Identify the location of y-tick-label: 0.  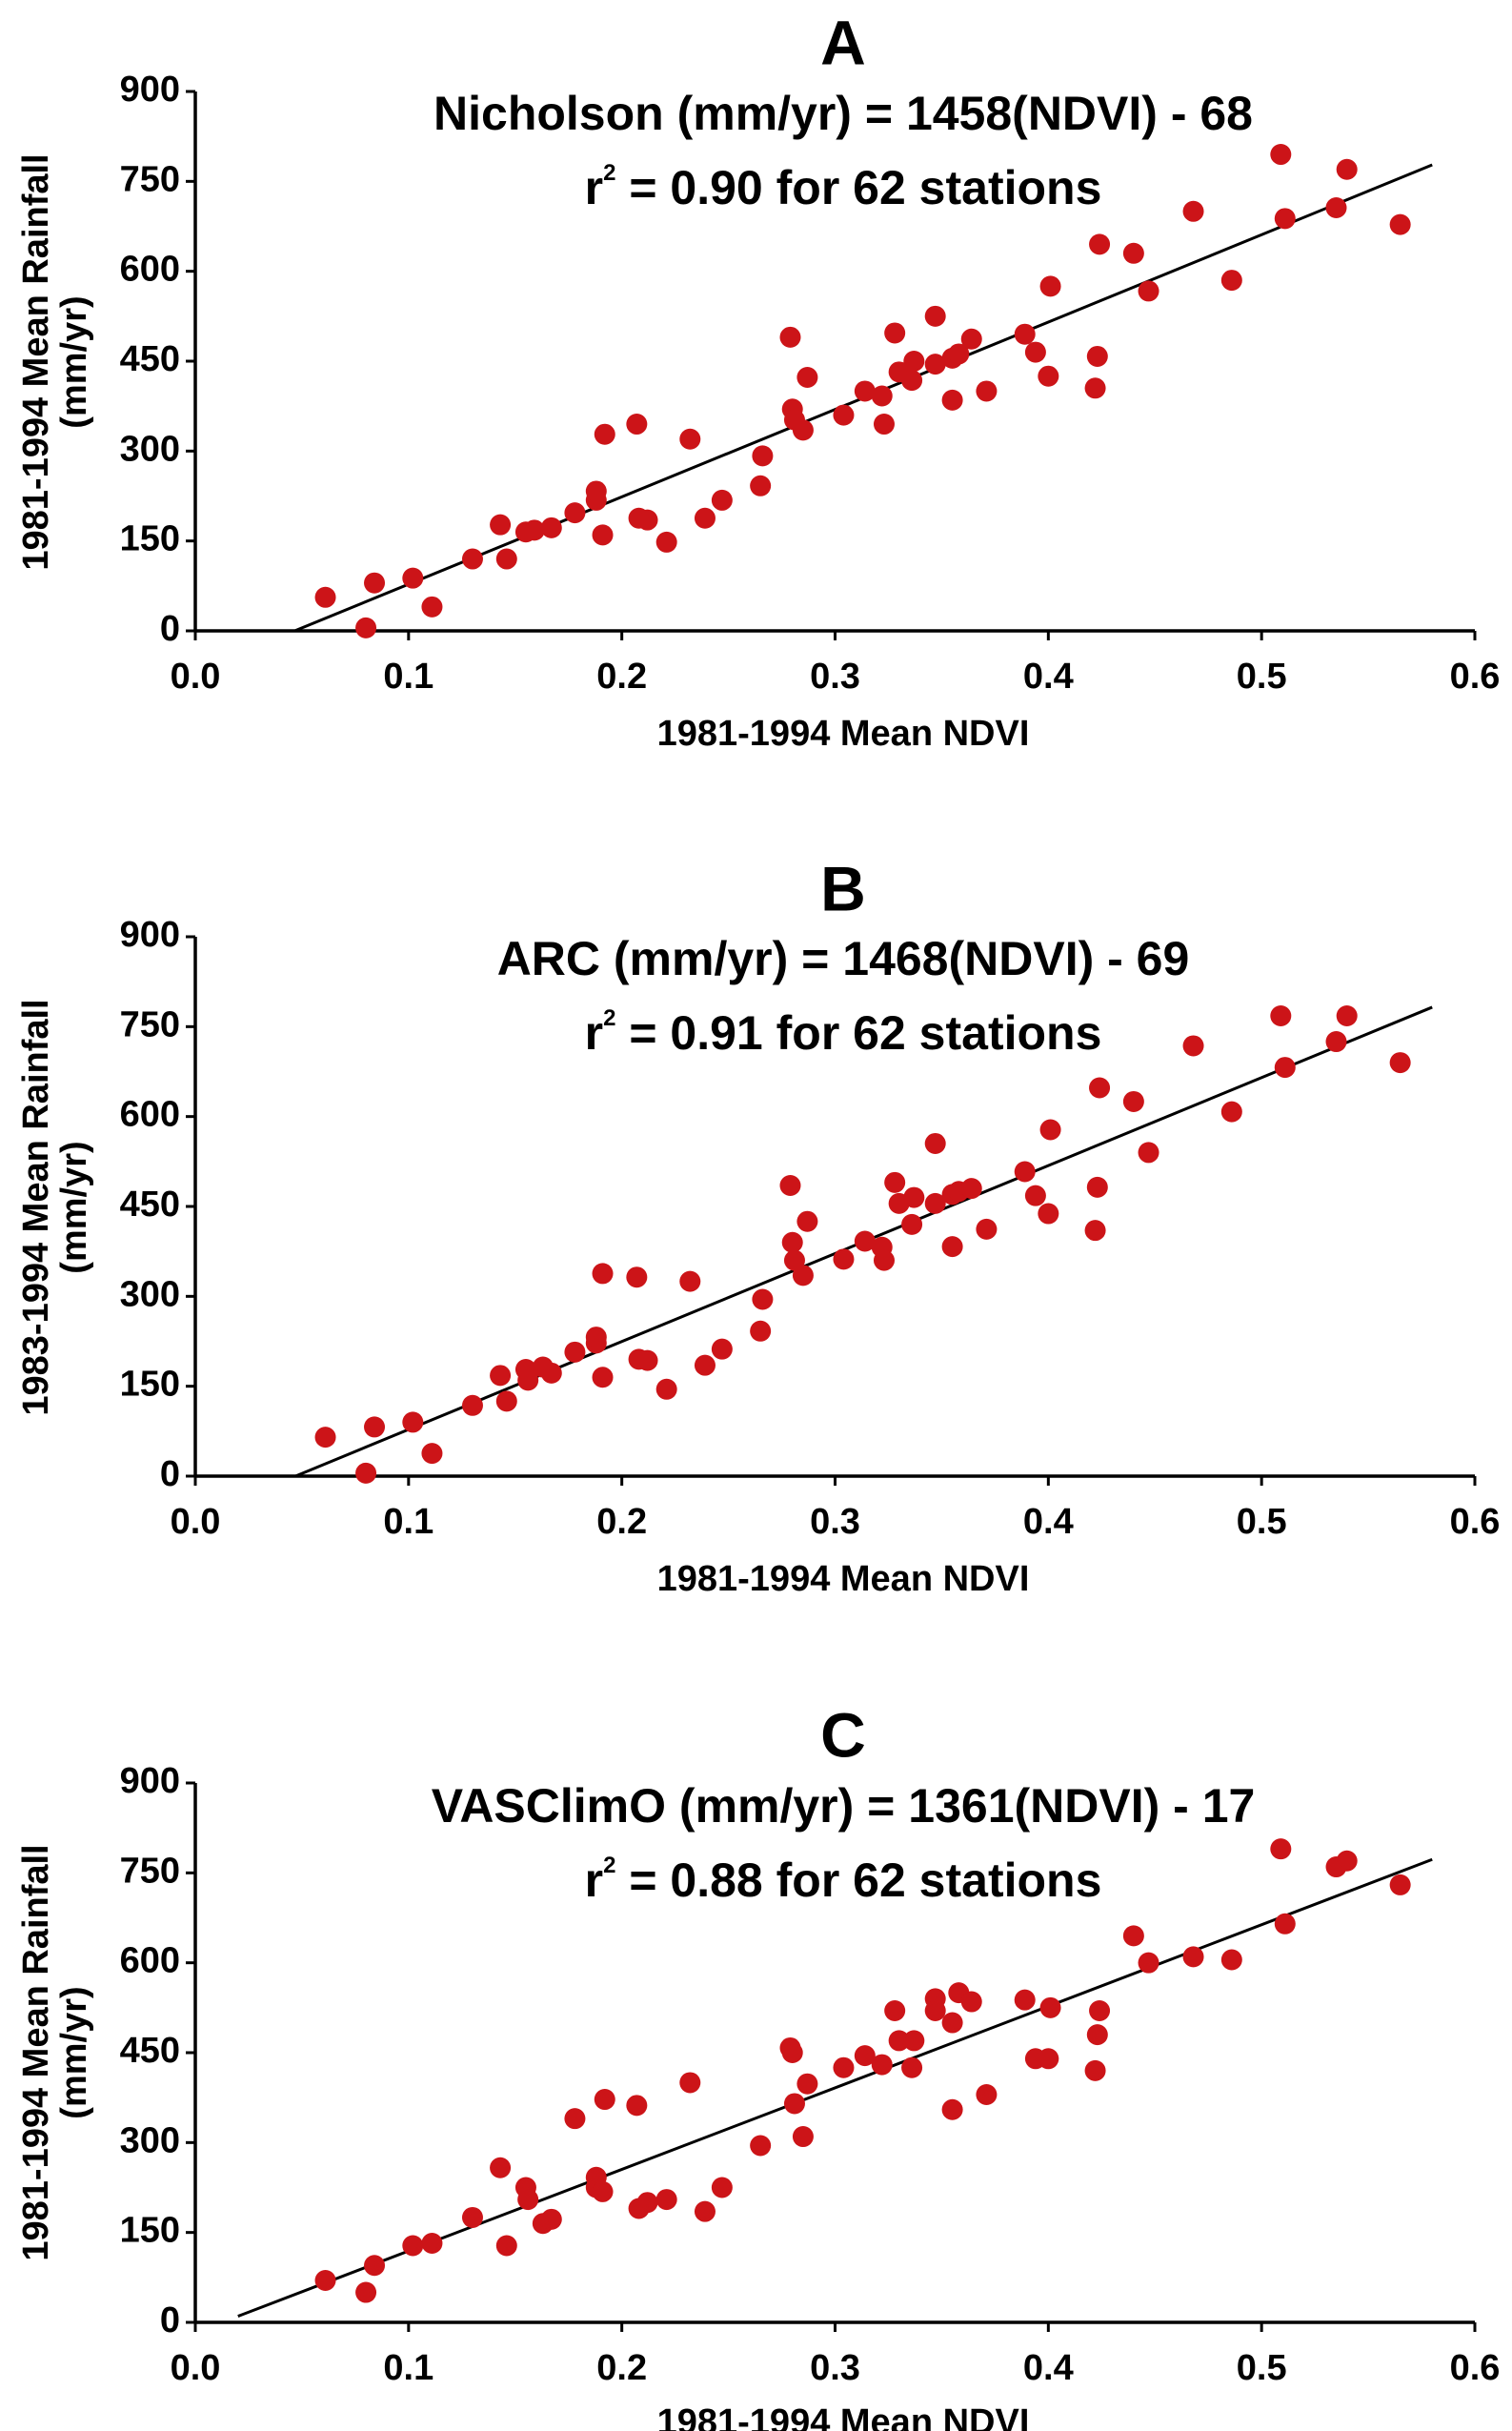
(170, 629).